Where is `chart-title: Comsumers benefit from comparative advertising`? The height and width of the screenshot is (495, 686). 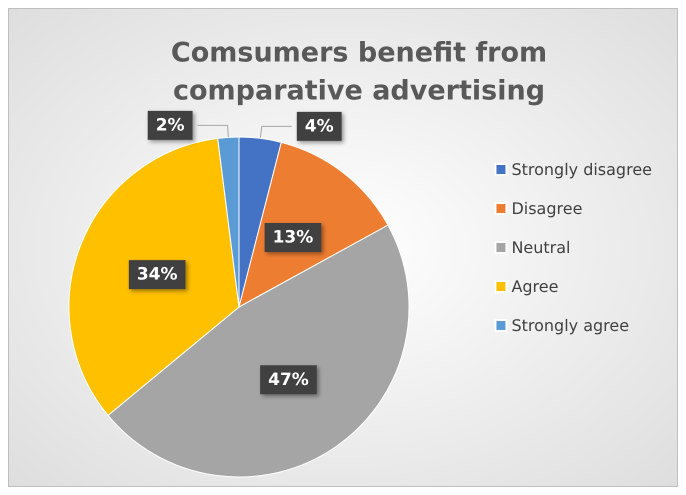
chart-title: Comsumers benefit from comparative advertising is located at coordinates (359, 72).